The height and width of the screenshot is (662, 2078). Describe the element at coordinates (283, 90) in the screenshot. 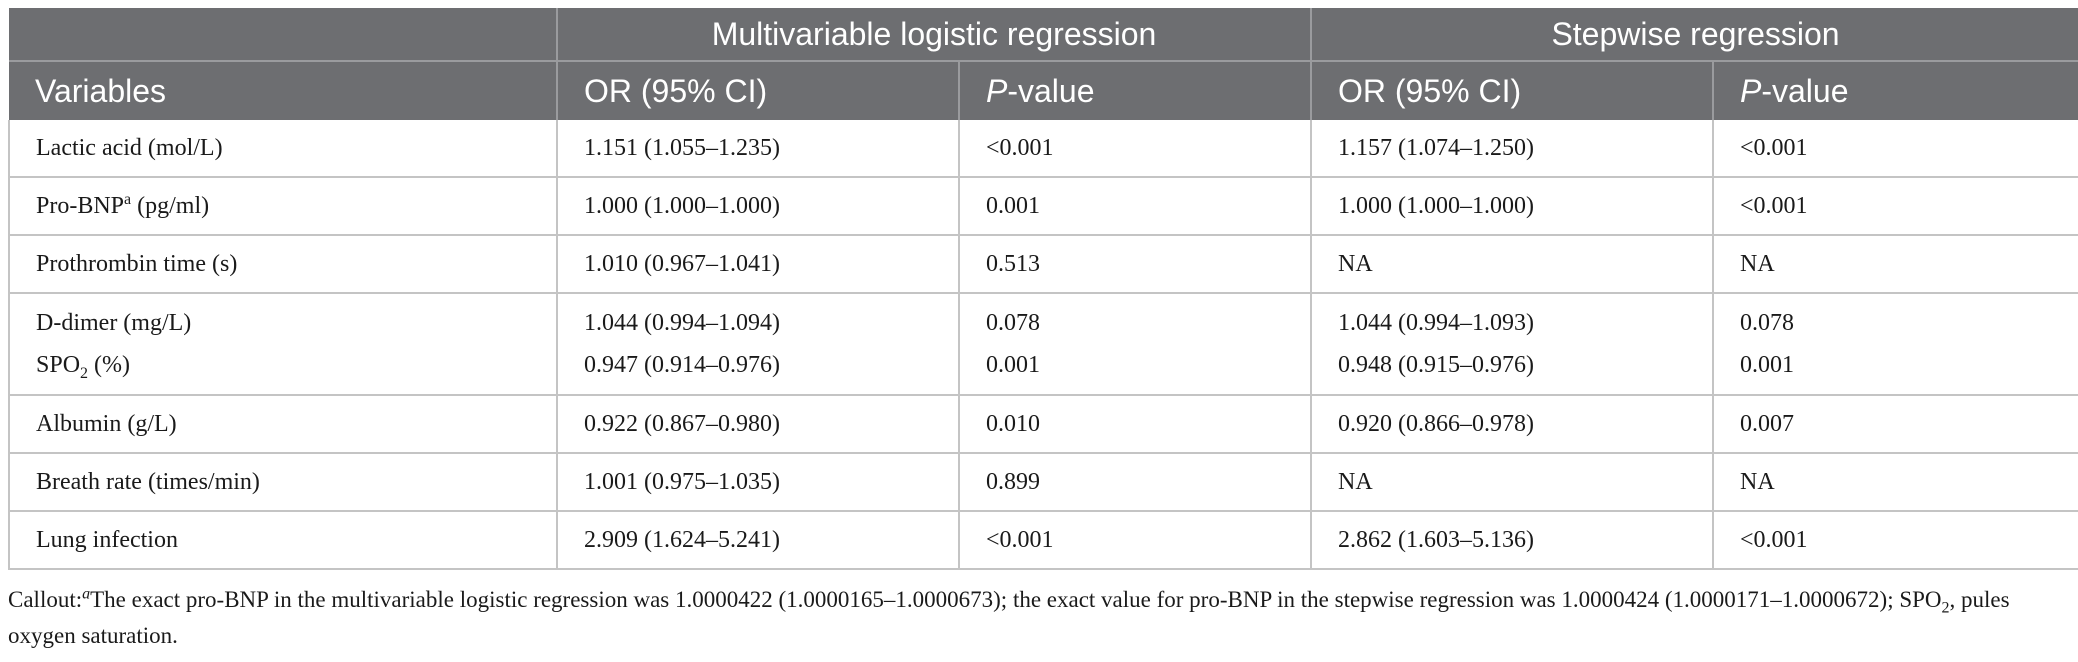

I see `header-variables: Variables` at that location.